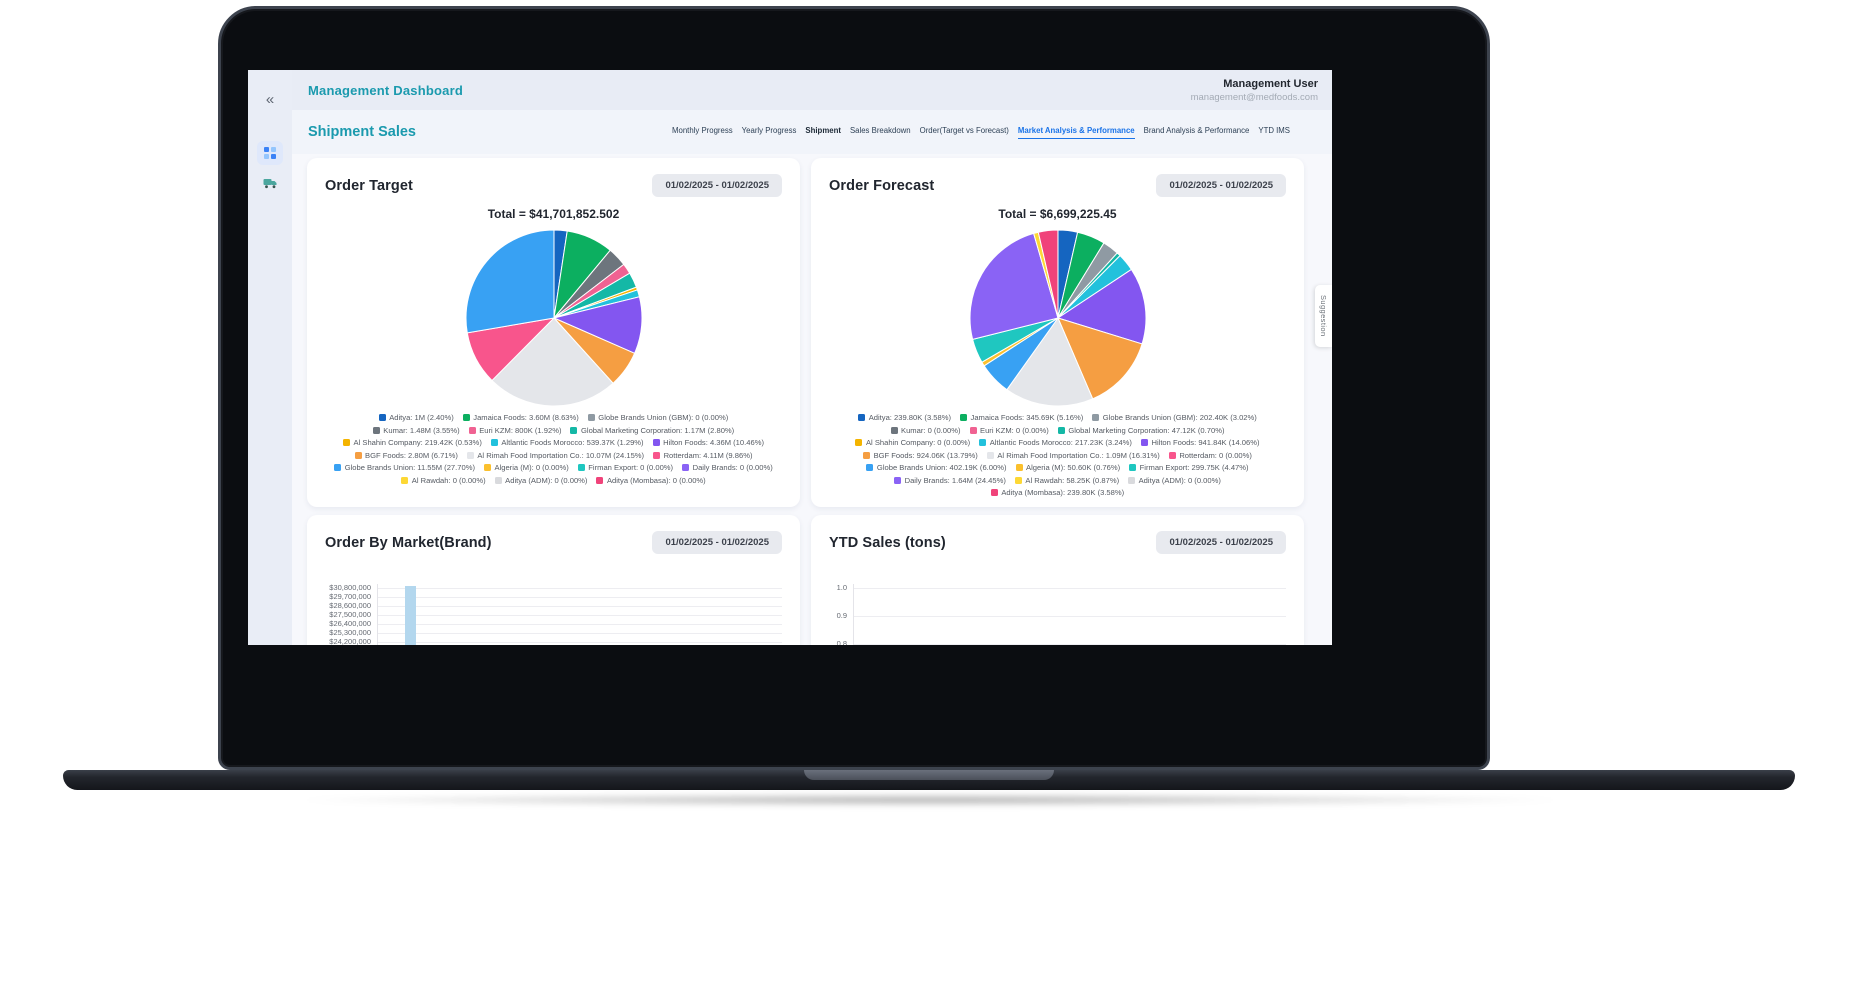 The image size is (1866, 983). I want to click on legend-item-hilton-foods: Hilton Foods: 941.84K (14.06%), so click(1200, 442).